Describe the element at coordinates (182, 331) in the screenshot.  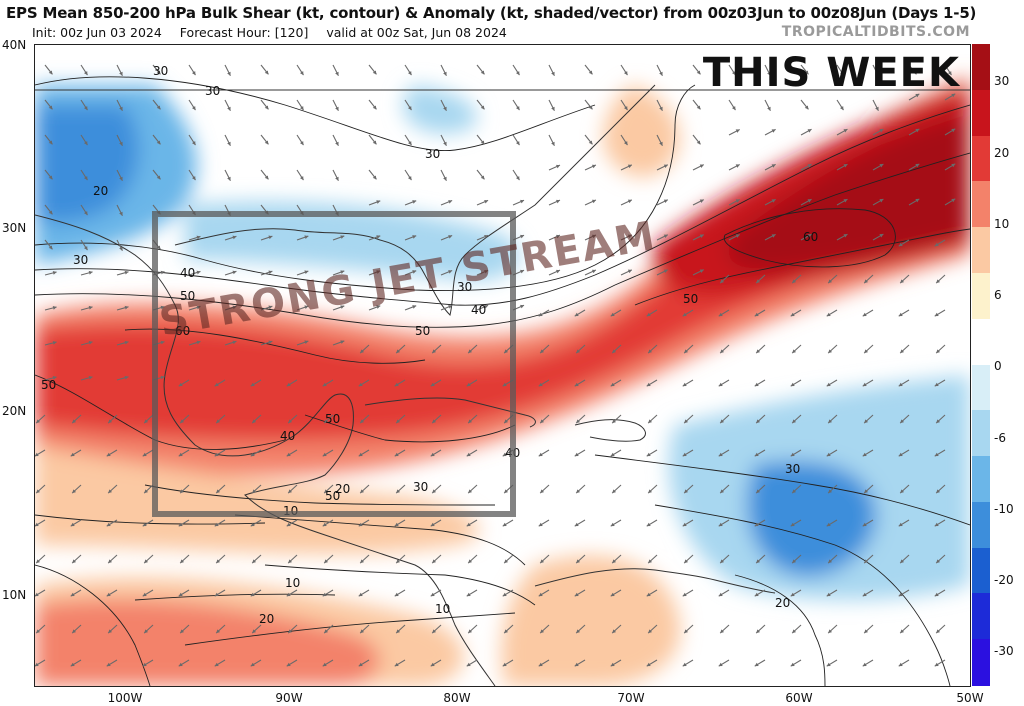
I see `contour-label: 60` at that location.